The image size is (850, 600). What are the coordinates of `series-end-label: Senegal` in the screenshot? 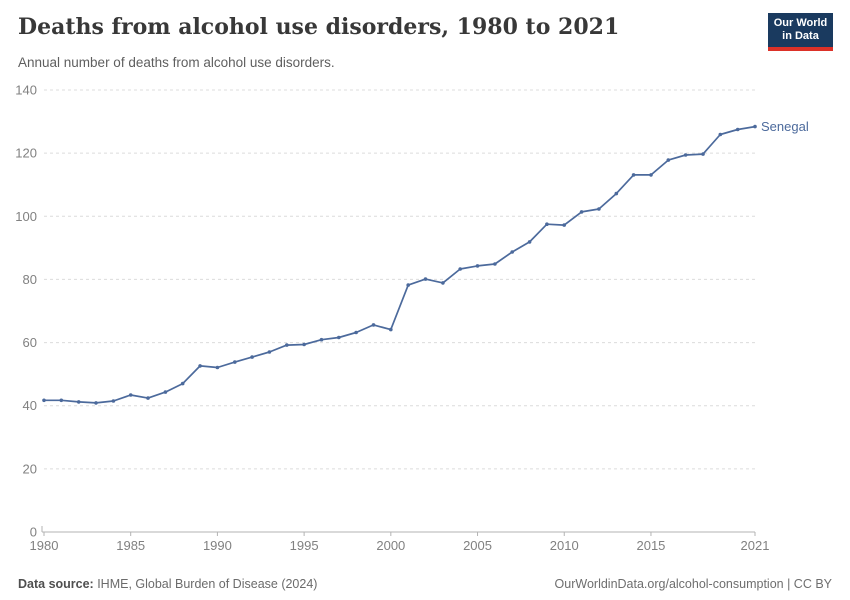 It's located at (785, 126).